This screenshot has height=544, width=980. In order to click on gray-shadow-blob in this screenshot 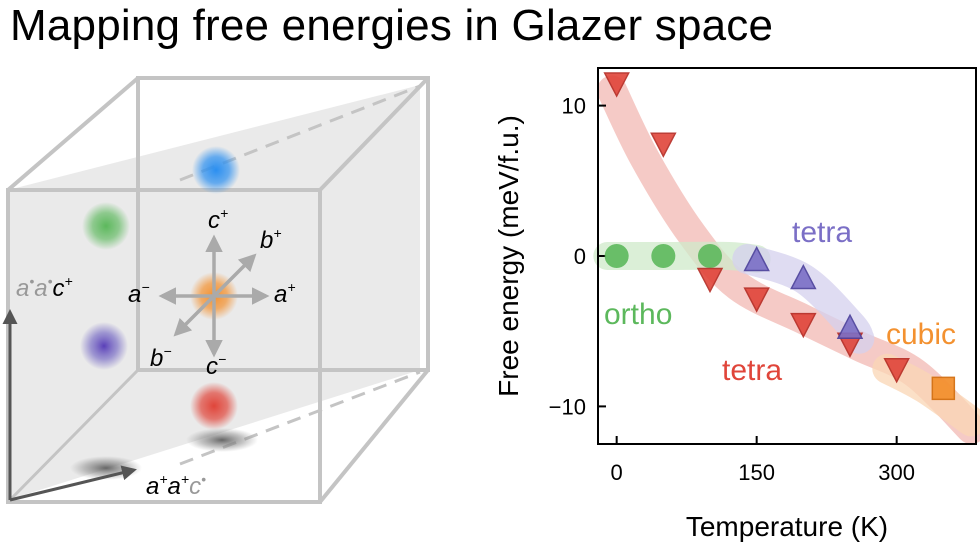, I will do `click(222, 440)`.